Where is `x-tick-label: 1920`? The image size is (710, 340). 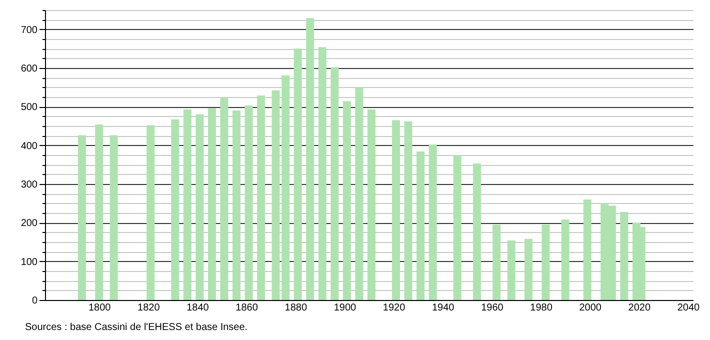 x-tick-label: 1920 is located at coordinates (394, 308).